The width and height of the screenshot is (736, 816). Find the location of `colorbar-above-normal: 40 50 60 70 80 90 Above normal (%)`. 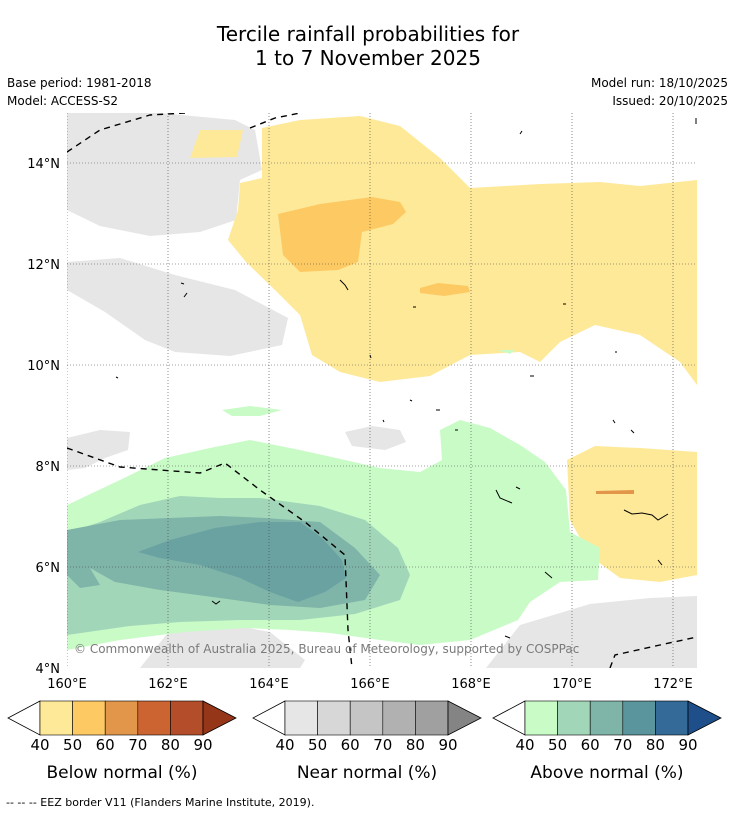

colorbar-above-normal: 40 50 60 70 80 90 Above normal (%) is located at coordinates (607, 741).